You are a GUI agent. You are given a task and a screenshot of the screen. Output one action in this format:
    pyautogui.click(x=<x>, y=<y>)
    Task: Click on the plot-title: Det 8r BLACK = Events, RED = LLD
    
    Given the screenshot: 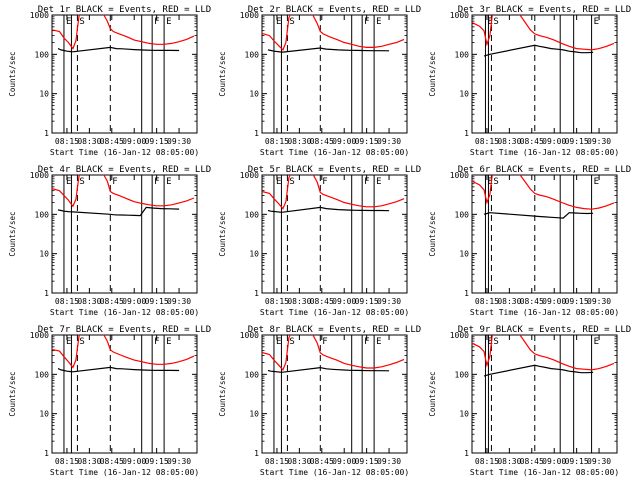 What is the action you would take?
    pyautogui.click(x=334, y=330)
    